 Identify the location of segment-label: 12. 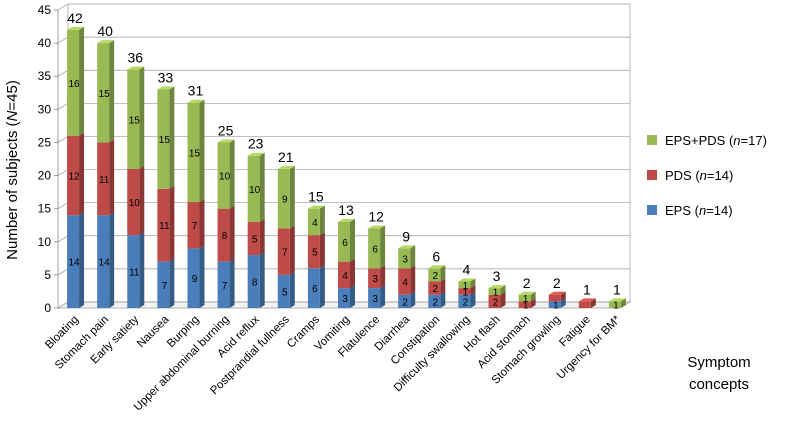
(74, 177).